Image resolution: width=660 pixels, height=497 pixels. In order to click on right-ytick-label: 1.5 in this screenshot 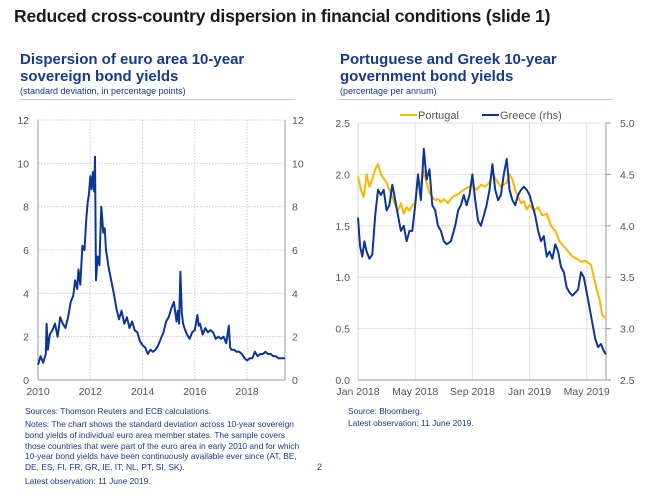, I will do `click(342, 227)`.